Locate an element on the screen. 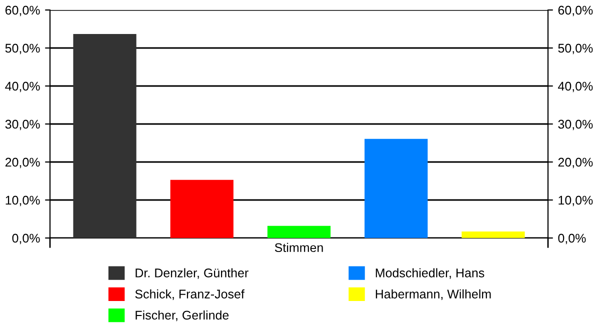 This screenshot has width=600, height=333. y-tick-label: 20,0% is located at coordinates (22, 163).